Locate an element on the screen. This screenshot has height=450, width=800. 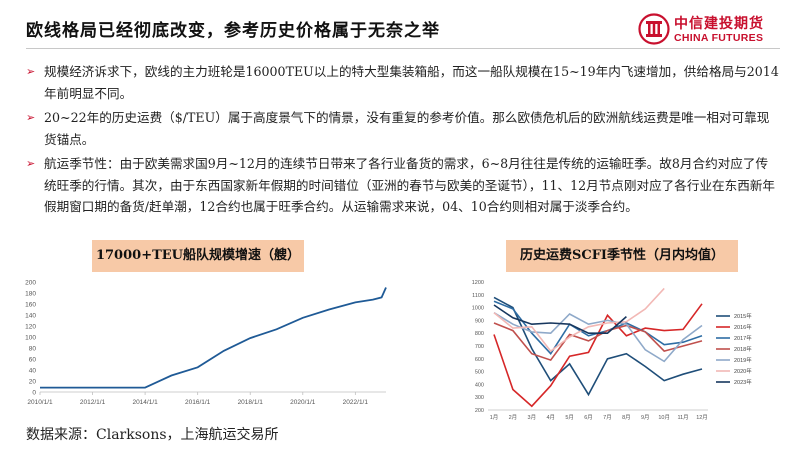
x-tick-label: 7月 is located at coordinates (607, 417).